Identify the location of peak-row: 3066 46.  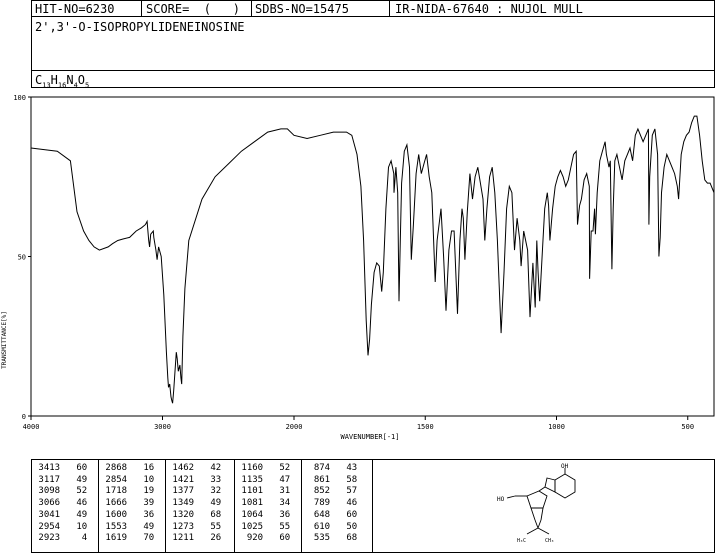
(60, 503).